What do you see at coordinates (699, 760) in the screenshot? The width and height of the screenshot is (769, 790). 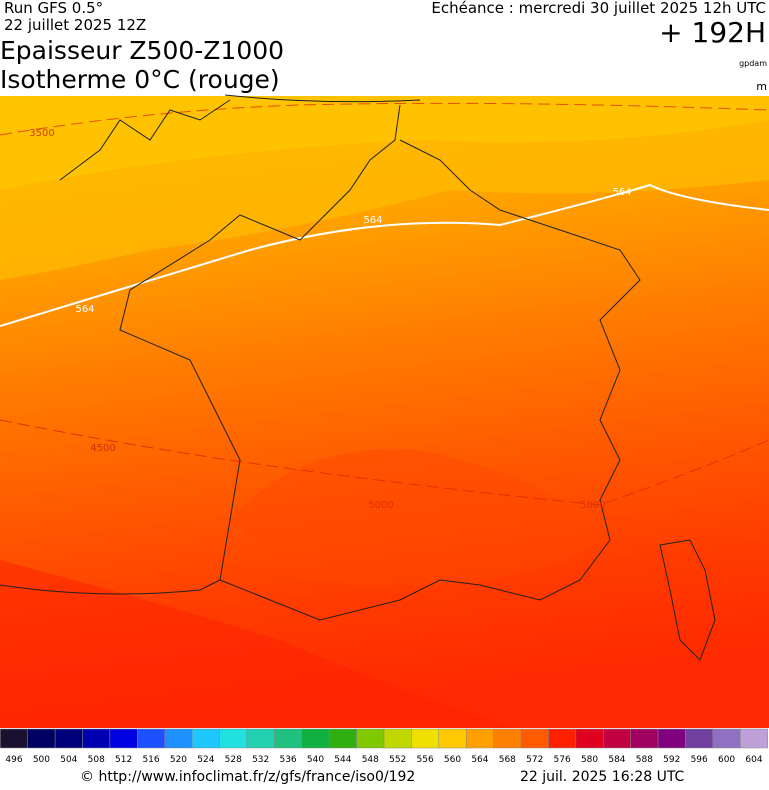 I see `colorbar-label: 596` at bounding box center [699, 760].